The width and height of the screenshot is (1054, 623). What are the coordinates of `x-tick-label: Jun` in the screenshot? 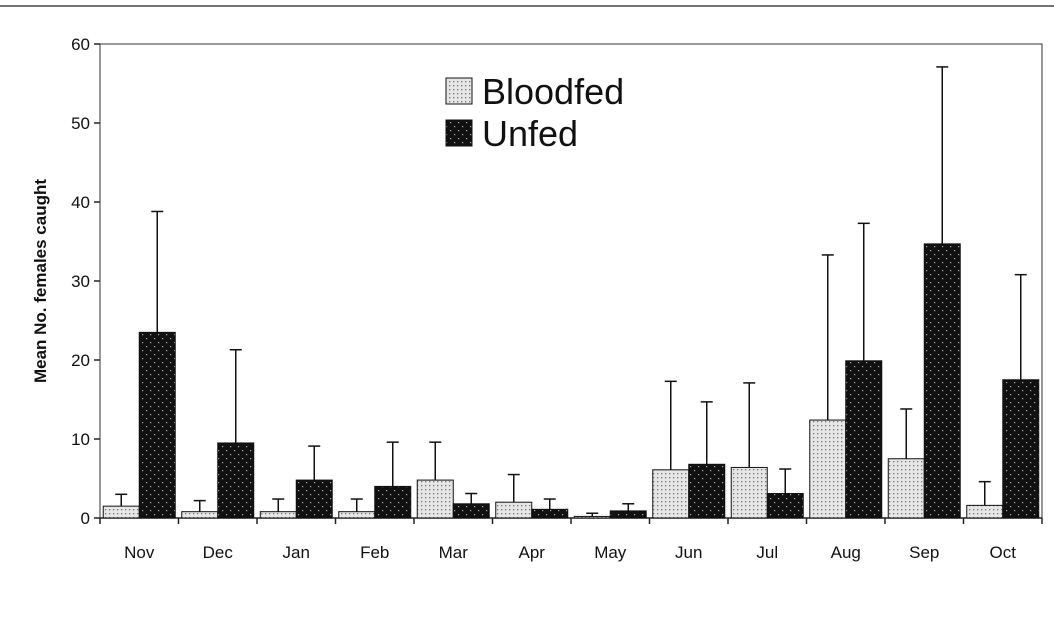 It's located at (688, 552).